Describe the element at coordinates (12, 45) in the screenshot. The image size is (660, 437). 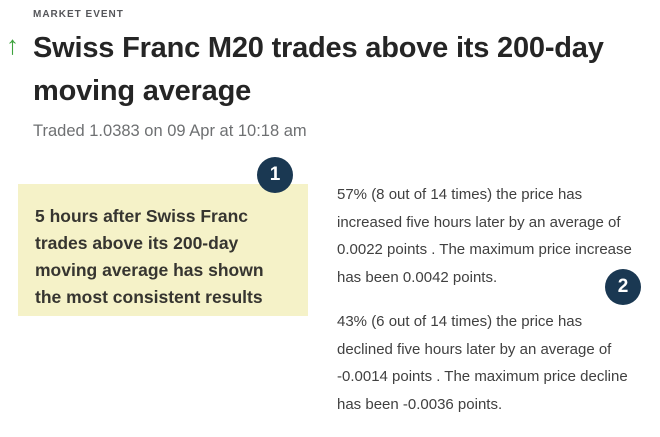
I see `up-arrow-icon: ↑` at that location.